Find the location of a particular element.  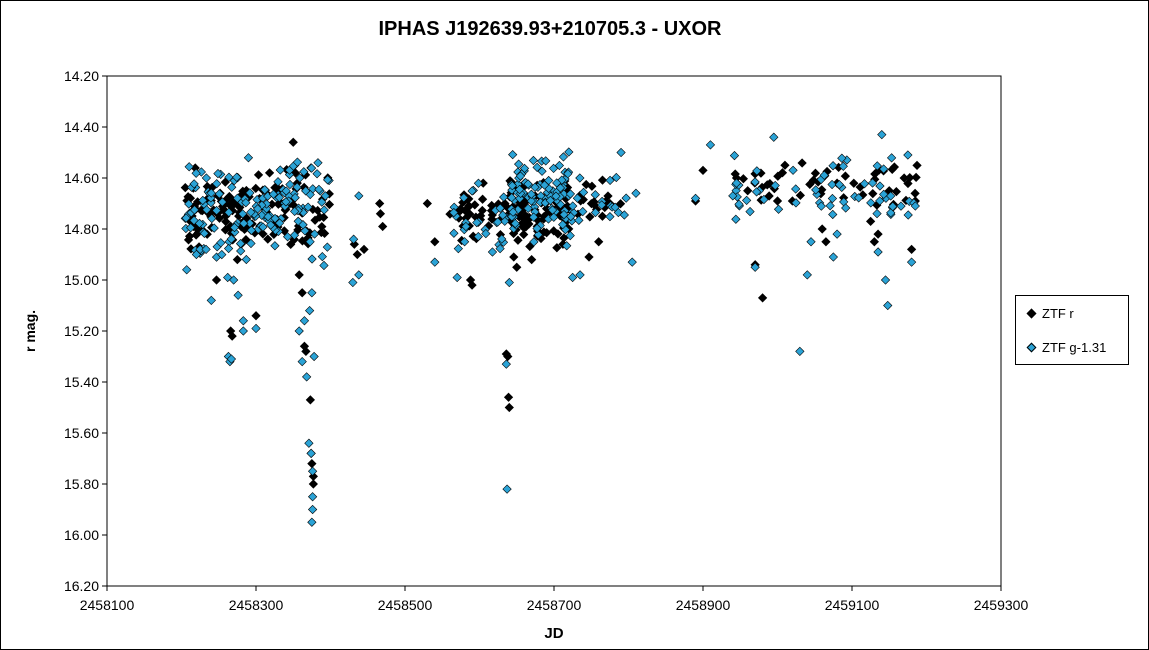

y-tick-label: 15.20 is located at coordinates (81, 331).